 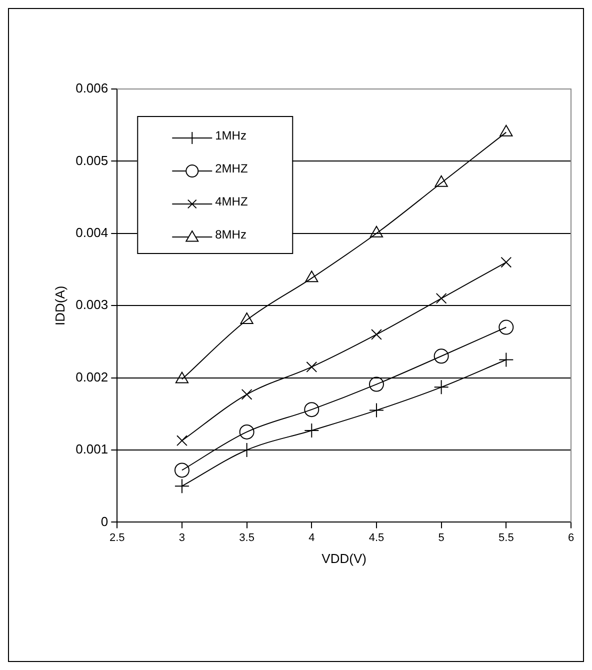 I want to click on x-tick-label: 5, so click(x=441, y=538).